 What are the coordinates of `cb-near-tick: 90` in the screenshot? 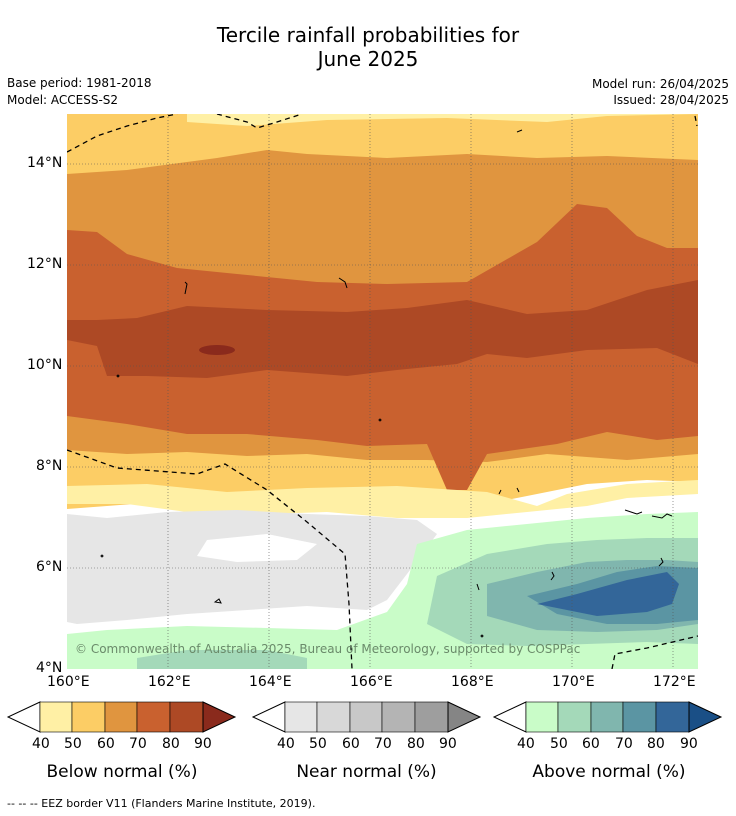 It's located at (448, 744).